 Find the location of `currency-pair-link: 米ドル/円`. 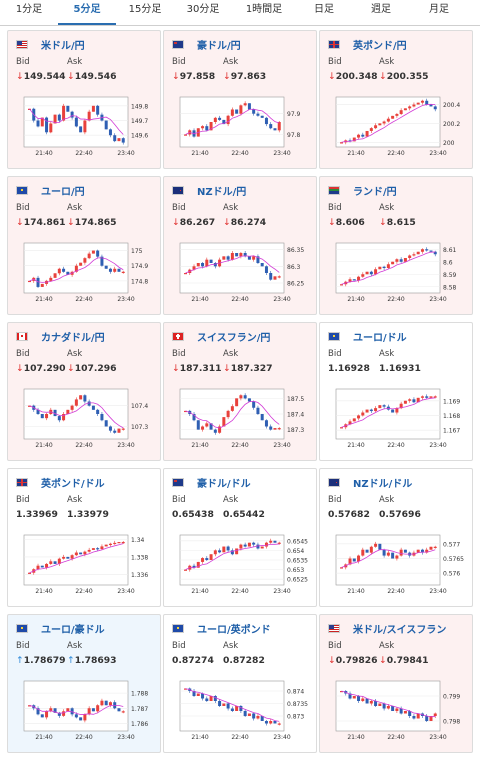

currency-pair-link: 米ドル/円 is located at coordinates (63, 46).